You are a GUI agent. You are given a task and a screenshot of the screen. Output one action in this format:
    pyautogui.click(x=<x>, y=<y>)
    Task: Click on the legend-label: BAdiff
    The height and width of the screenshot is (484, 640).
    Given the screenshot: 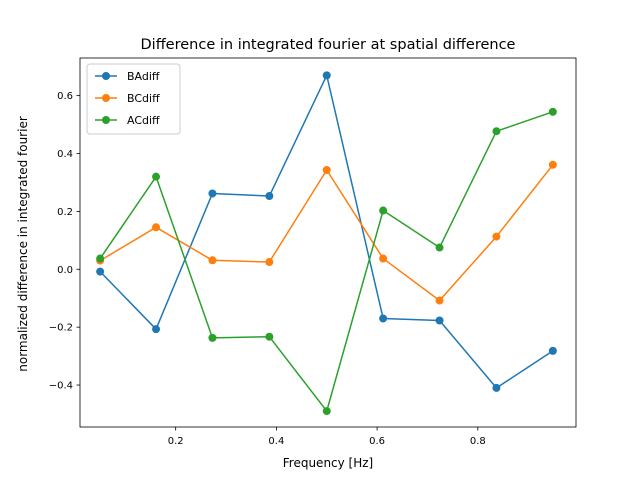 What is the action you would take?
    pyautogui.click(x=143, y=76)
    